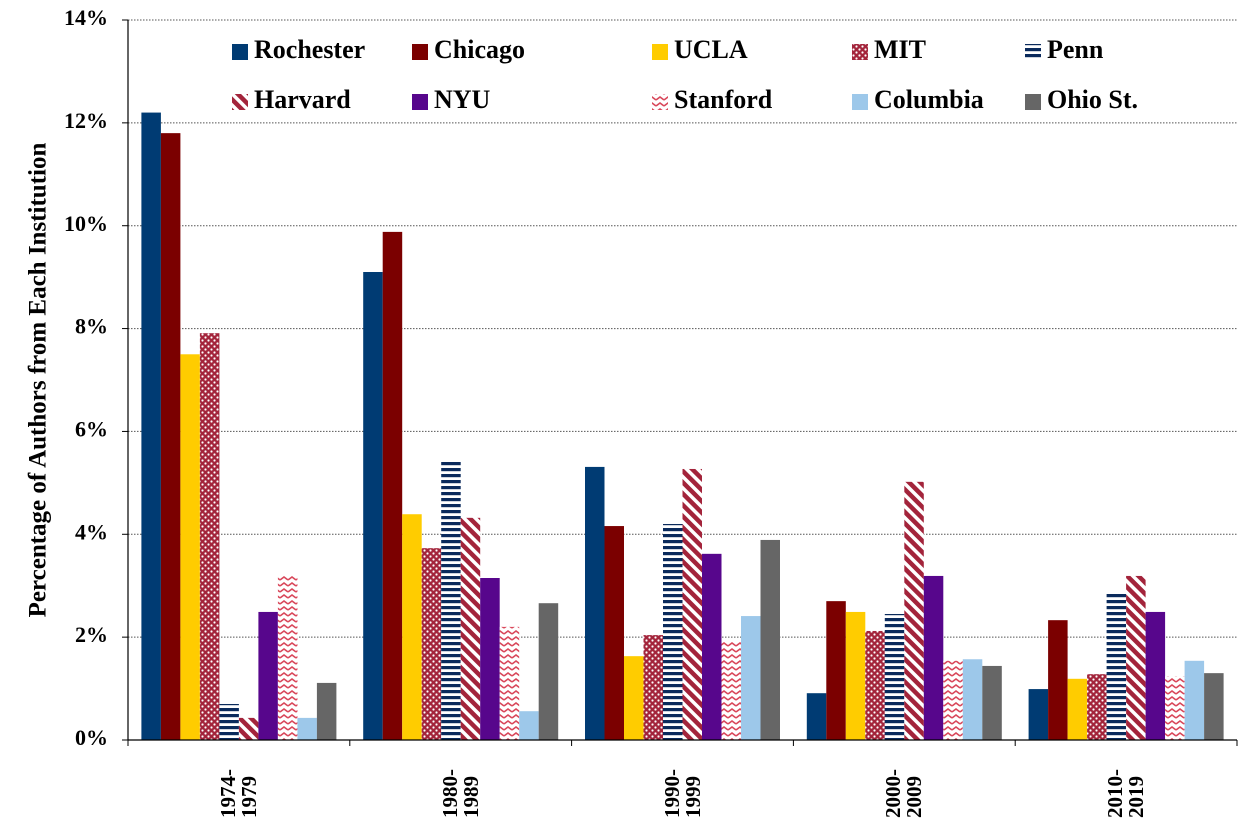 Image resolution: width=1241 pixels, height=819 pixels. Describe the element at coordinates (479, 49) in the screenshot. I see `legend-label: Chicago` at that location.